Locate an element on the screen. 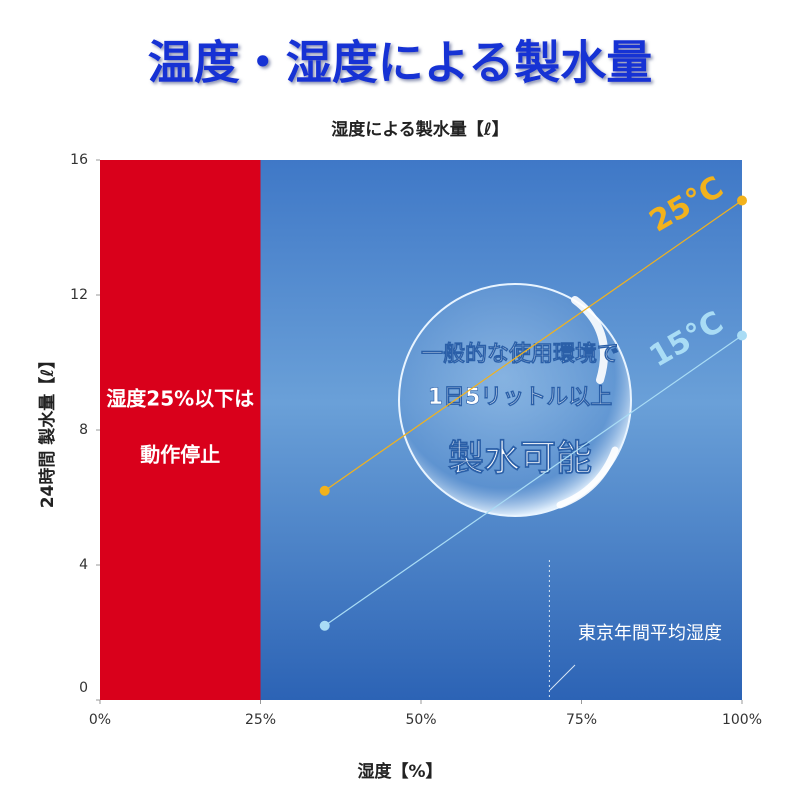 The height and width of the screenshot is (800, 800). annotation-arrow is located at coordinates (562, 677).